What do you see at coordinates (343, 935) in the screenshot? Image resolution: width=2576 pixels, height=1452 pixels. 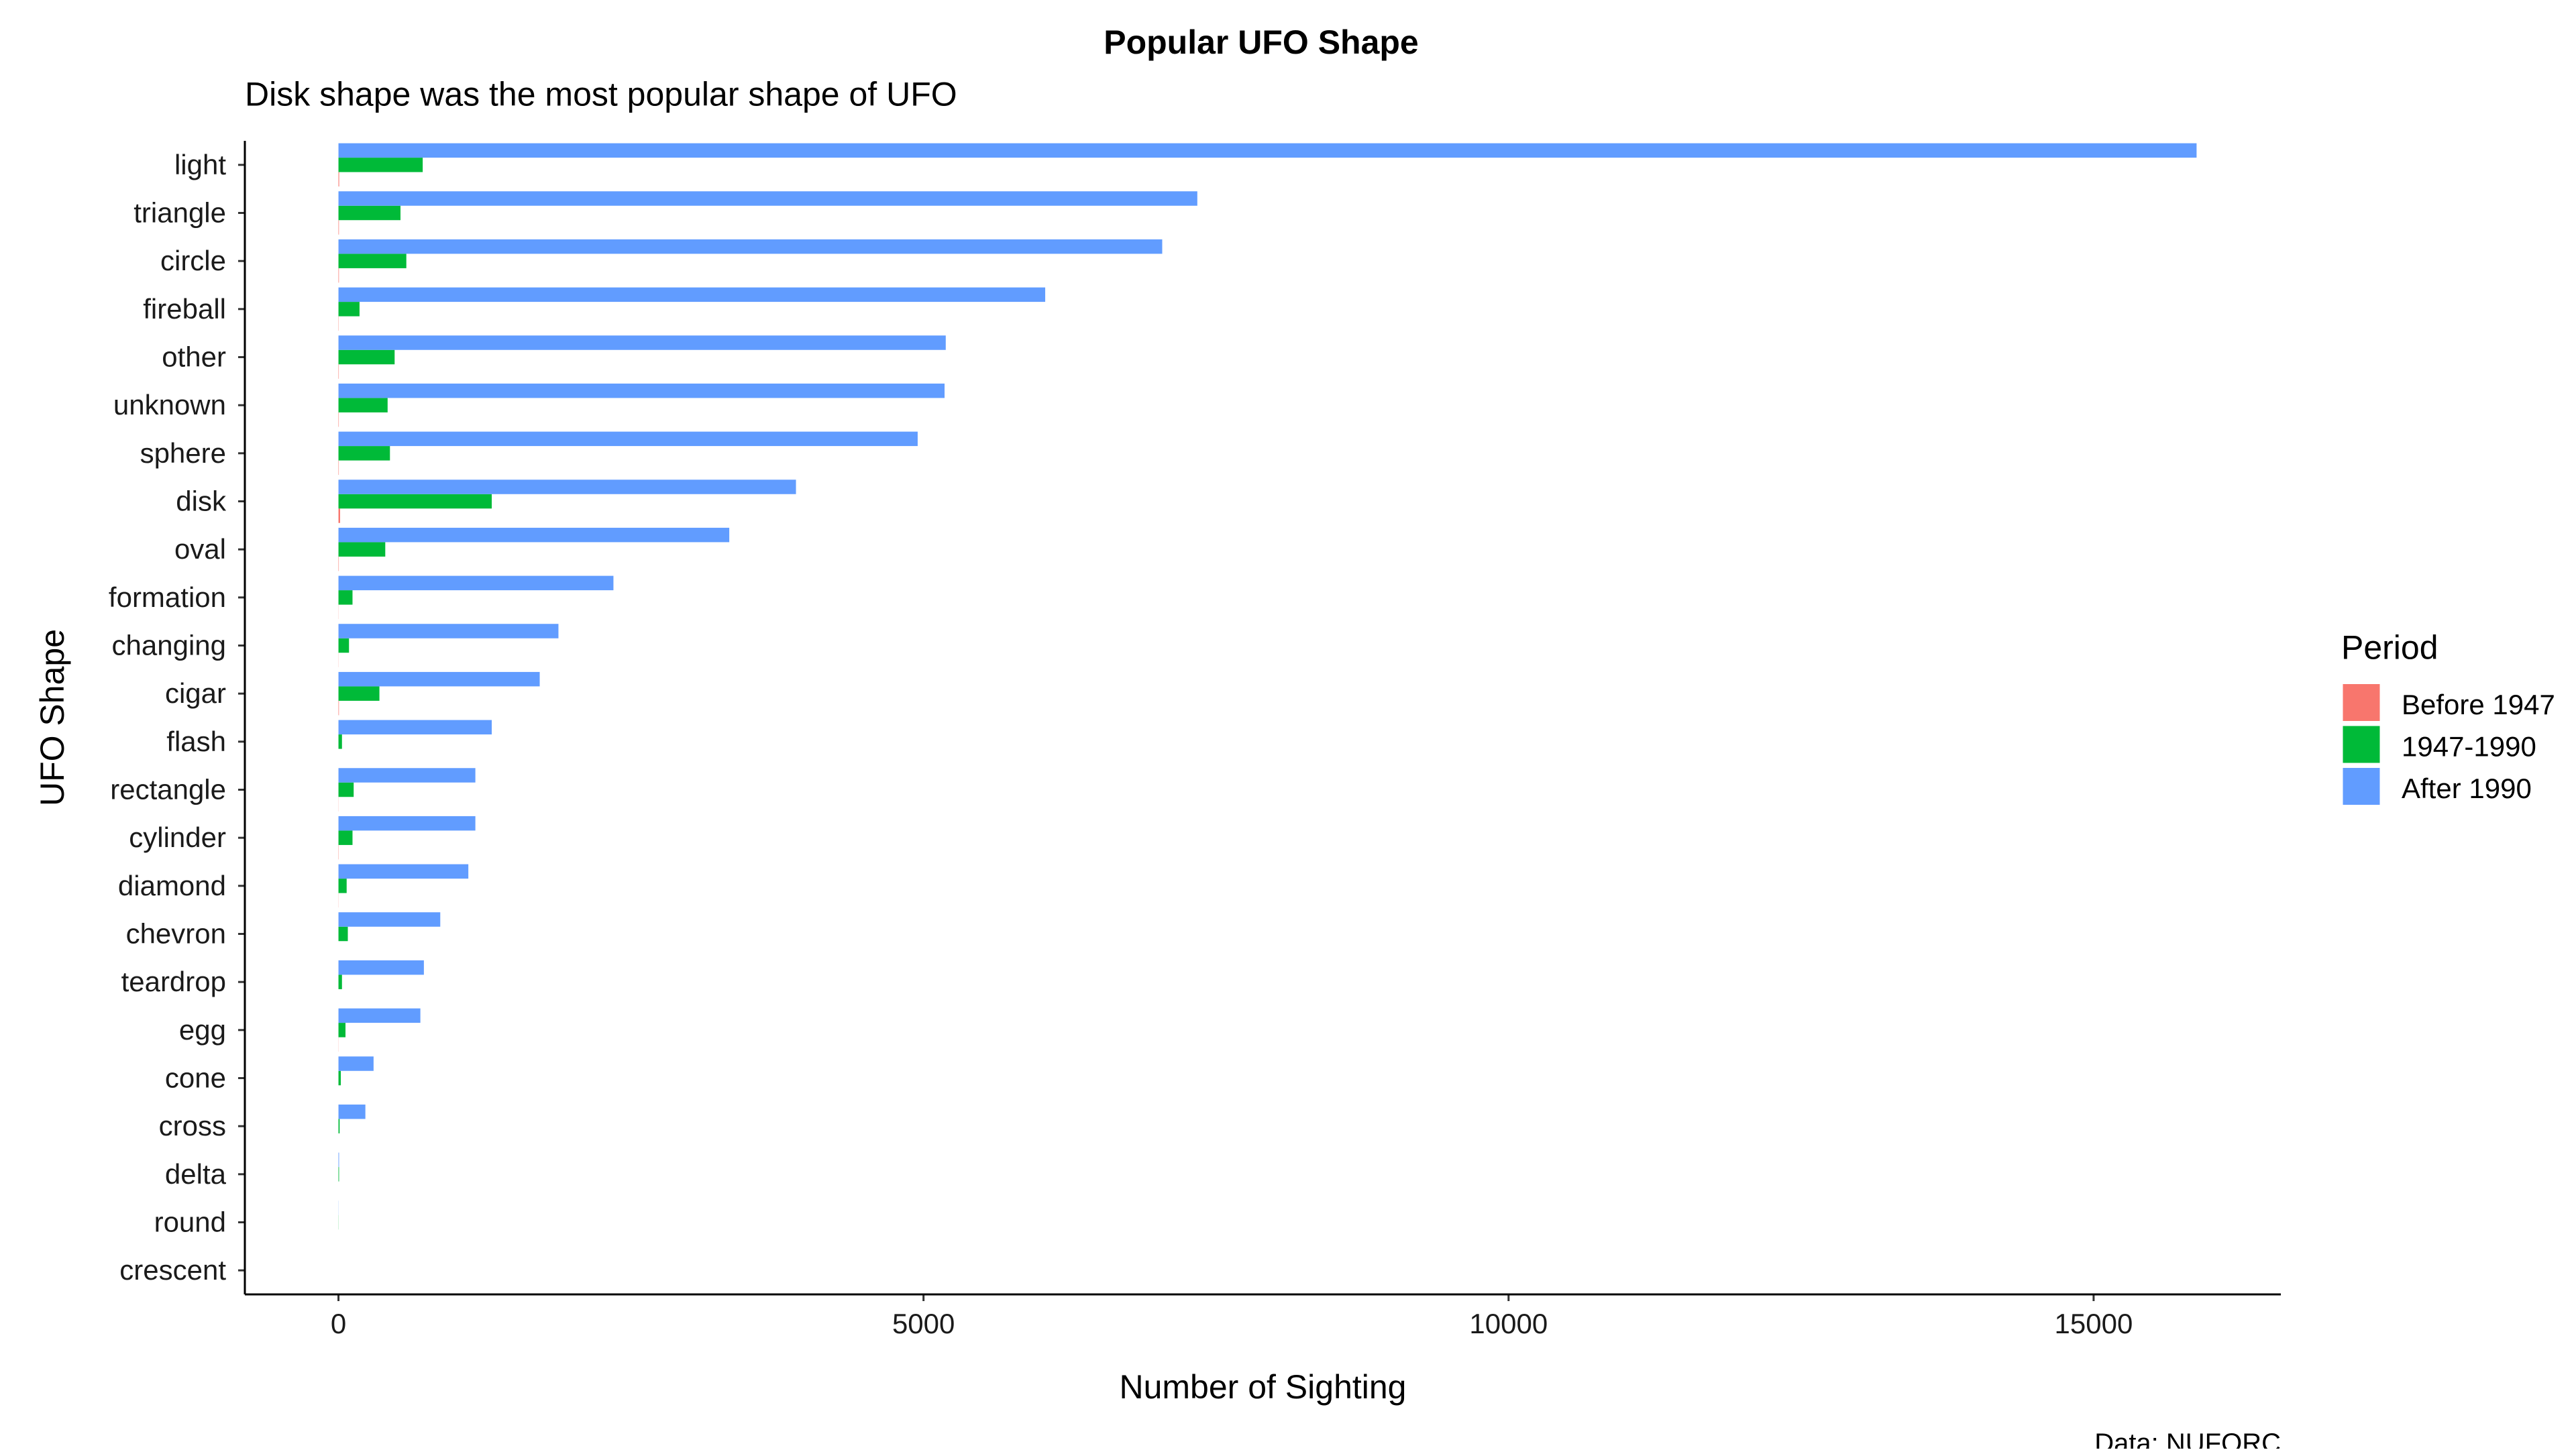 I see `bar-chevron-1947-1990` at bounding box center [343, 935].